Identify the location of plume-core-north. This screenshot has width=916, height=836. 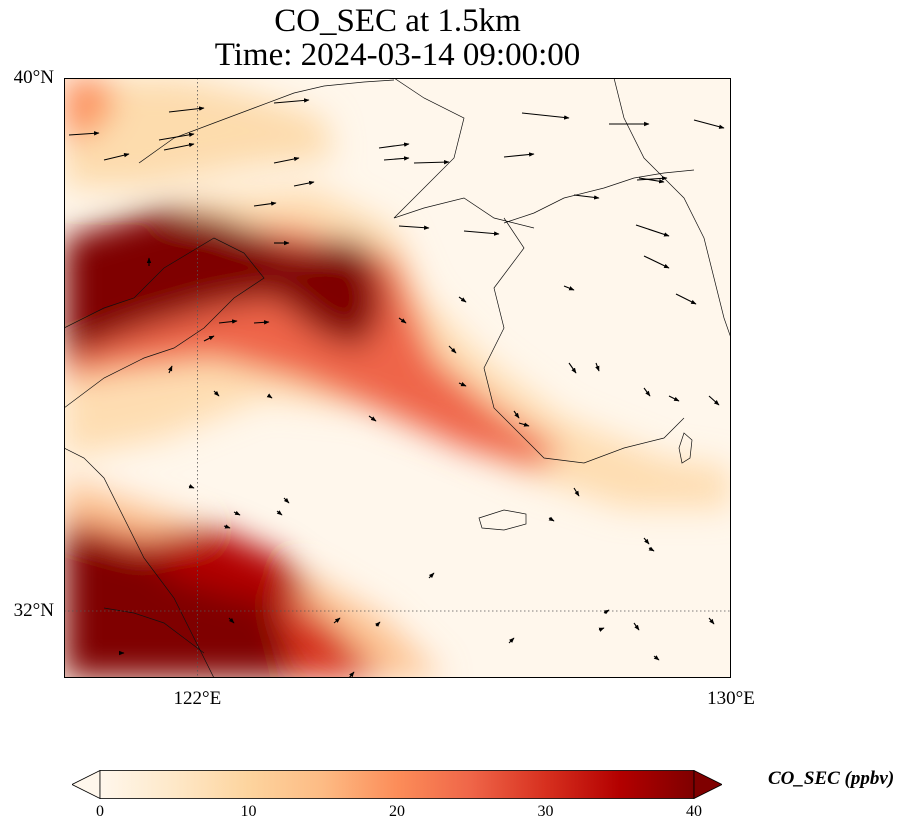
(224, 283).